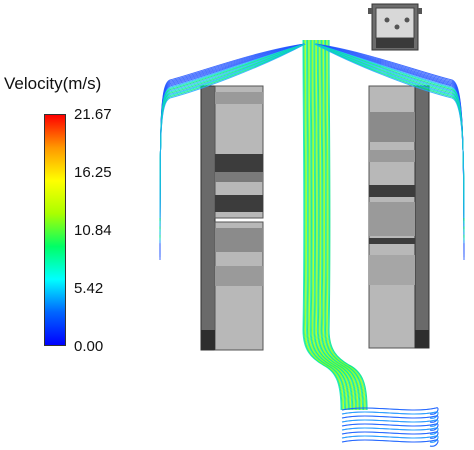 The width and height of the screenshot is (474, 450). I want to click on legend-title: Velocity(m/s), so click(53, 83).